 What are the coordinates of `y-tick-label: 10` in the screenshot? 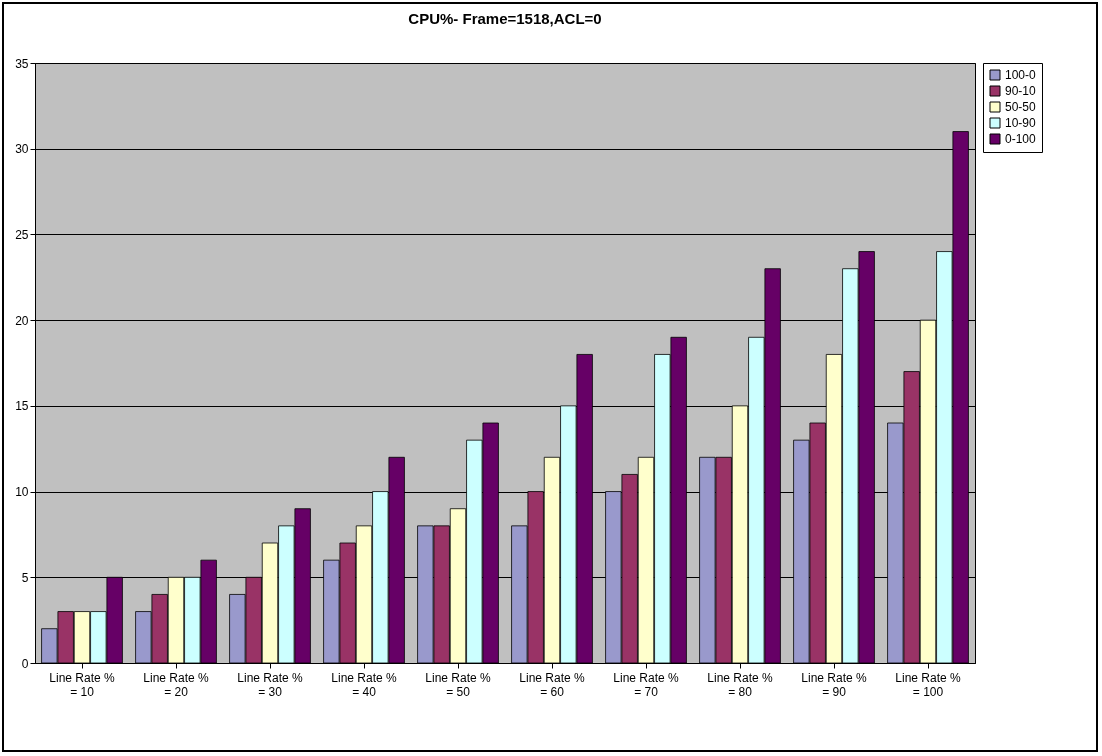 It's located at (22, 492).